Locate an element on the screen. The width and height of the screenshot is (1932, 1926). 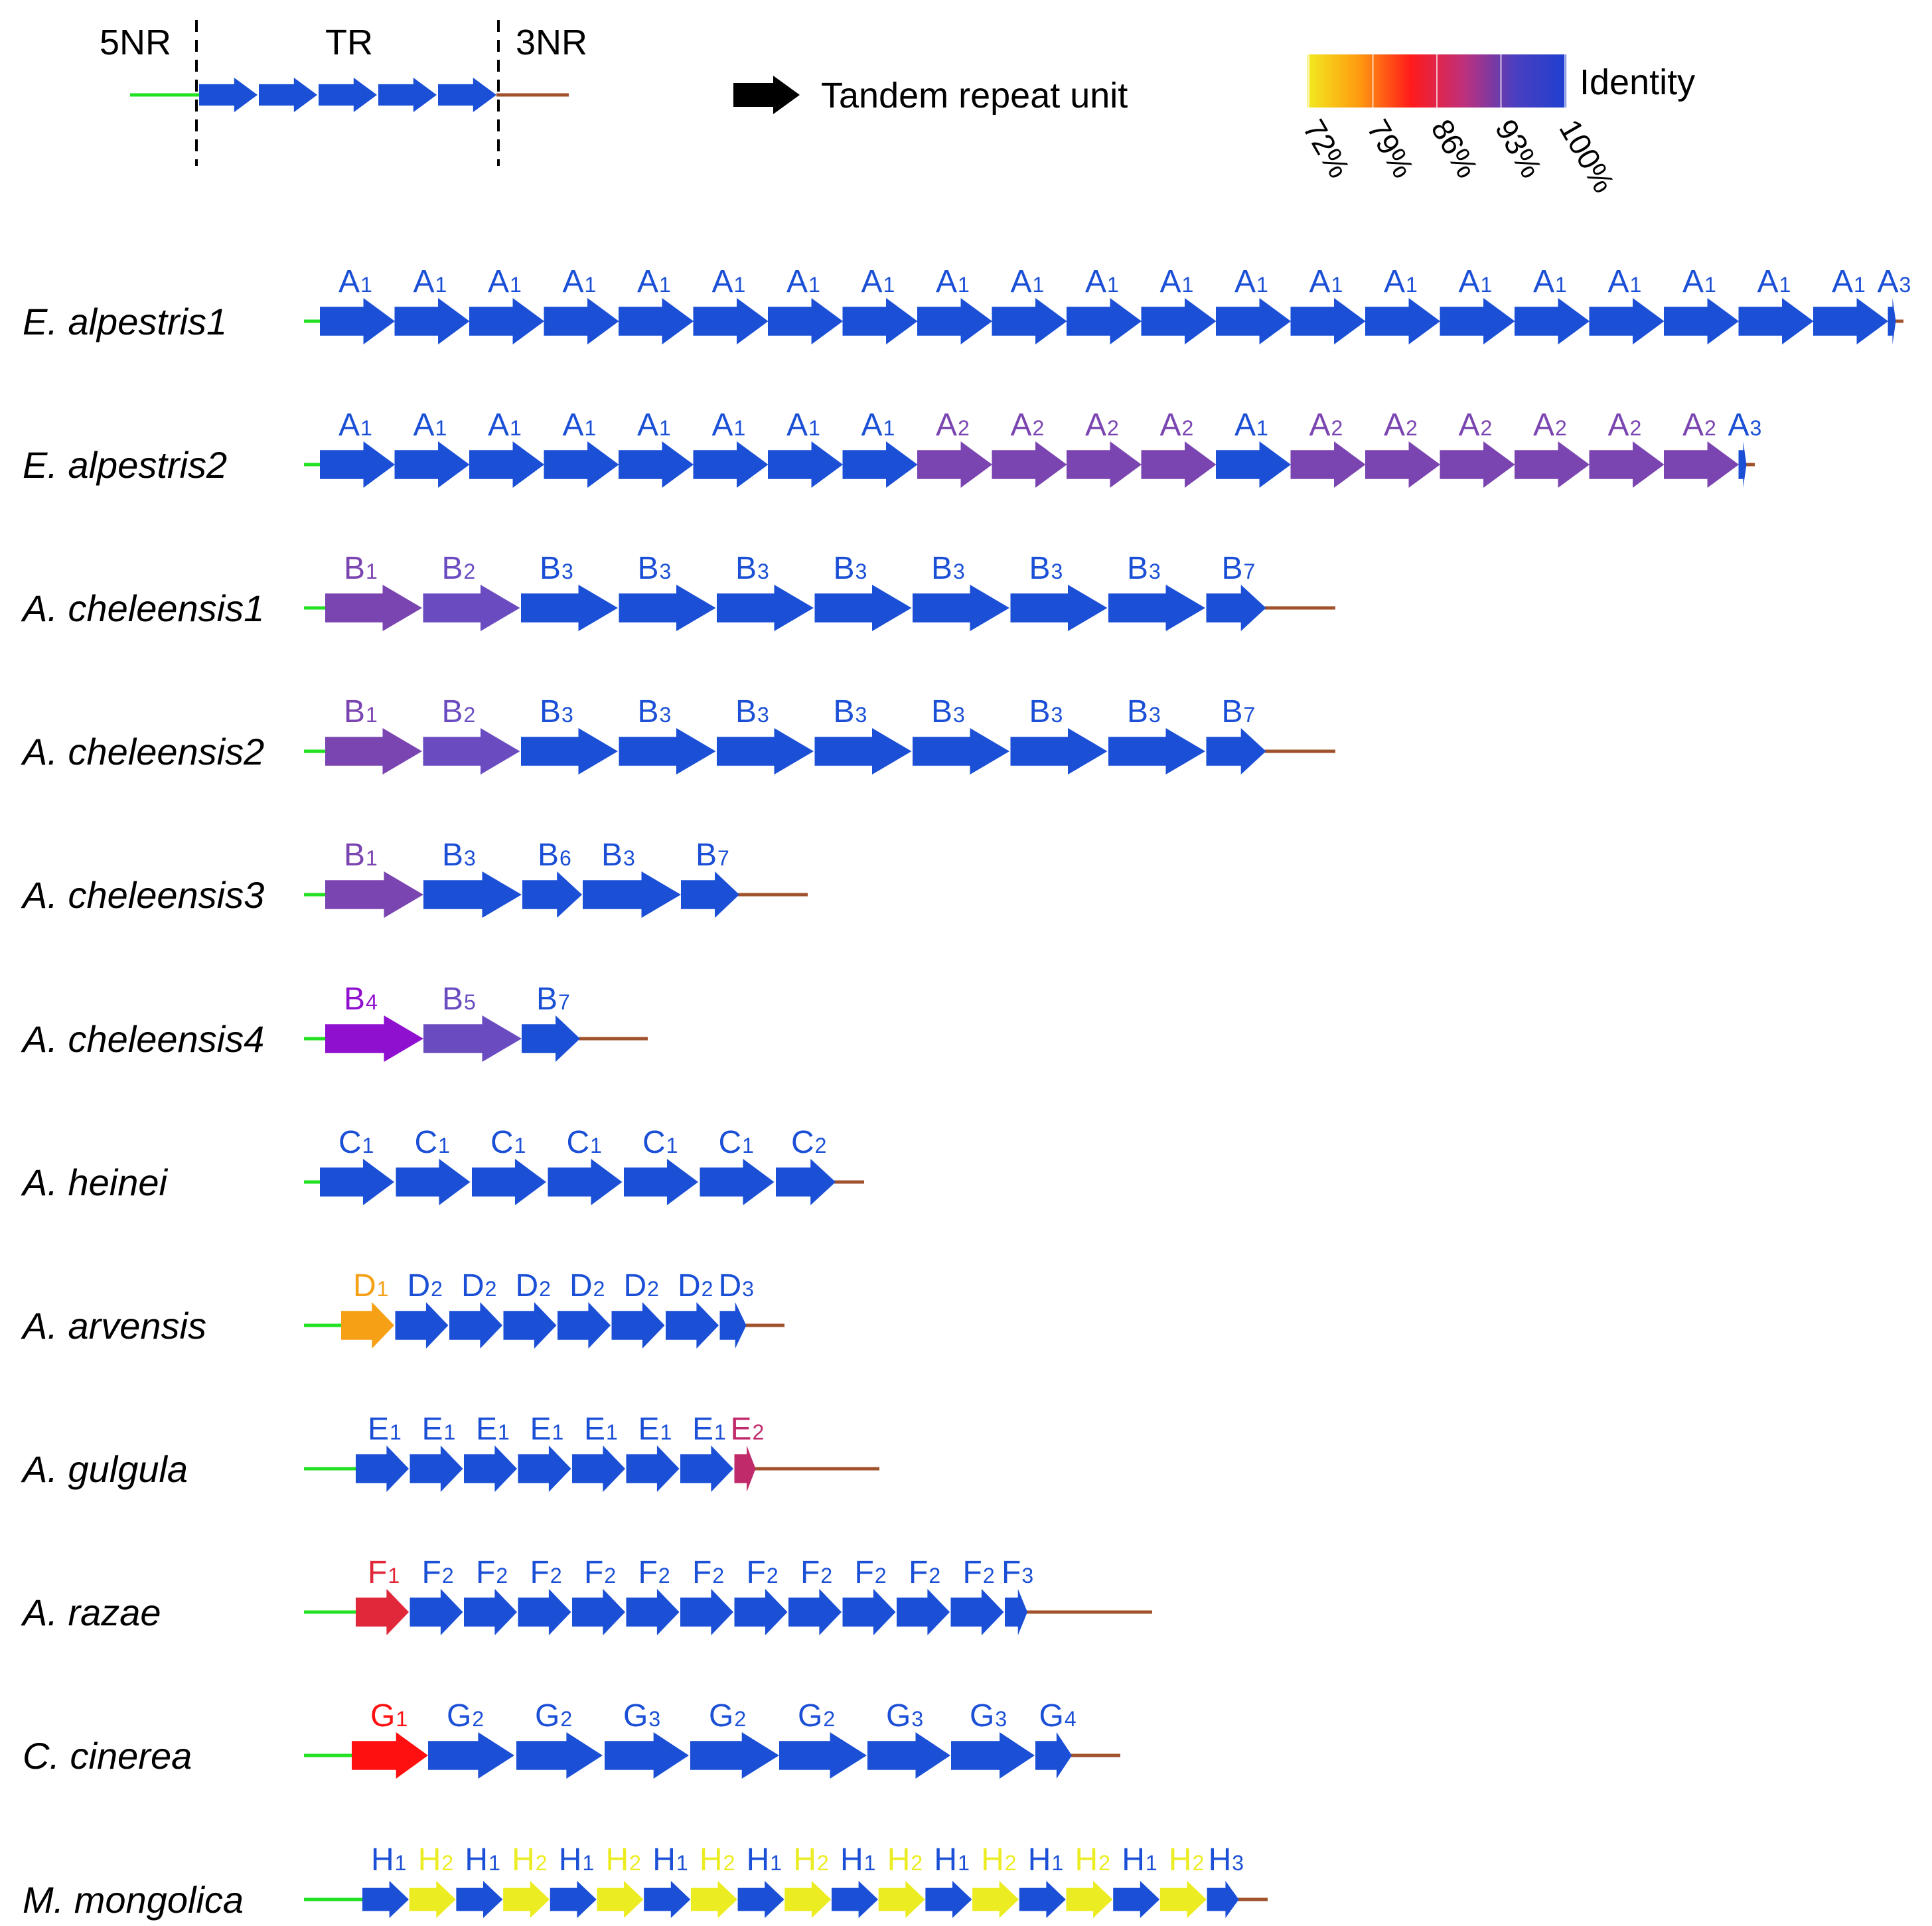
repeat-unit-label: B1 is located at coordinates (361, 568).